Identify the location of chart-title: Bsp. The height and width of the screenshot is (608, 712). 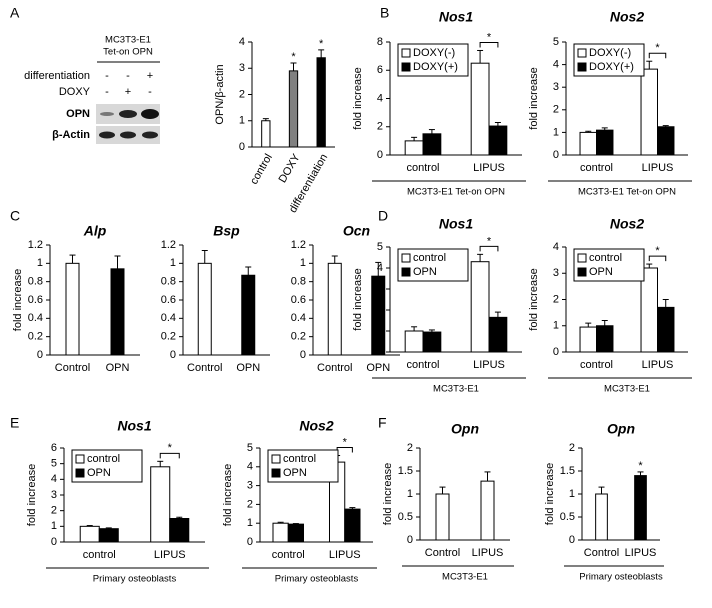
(226, 231).